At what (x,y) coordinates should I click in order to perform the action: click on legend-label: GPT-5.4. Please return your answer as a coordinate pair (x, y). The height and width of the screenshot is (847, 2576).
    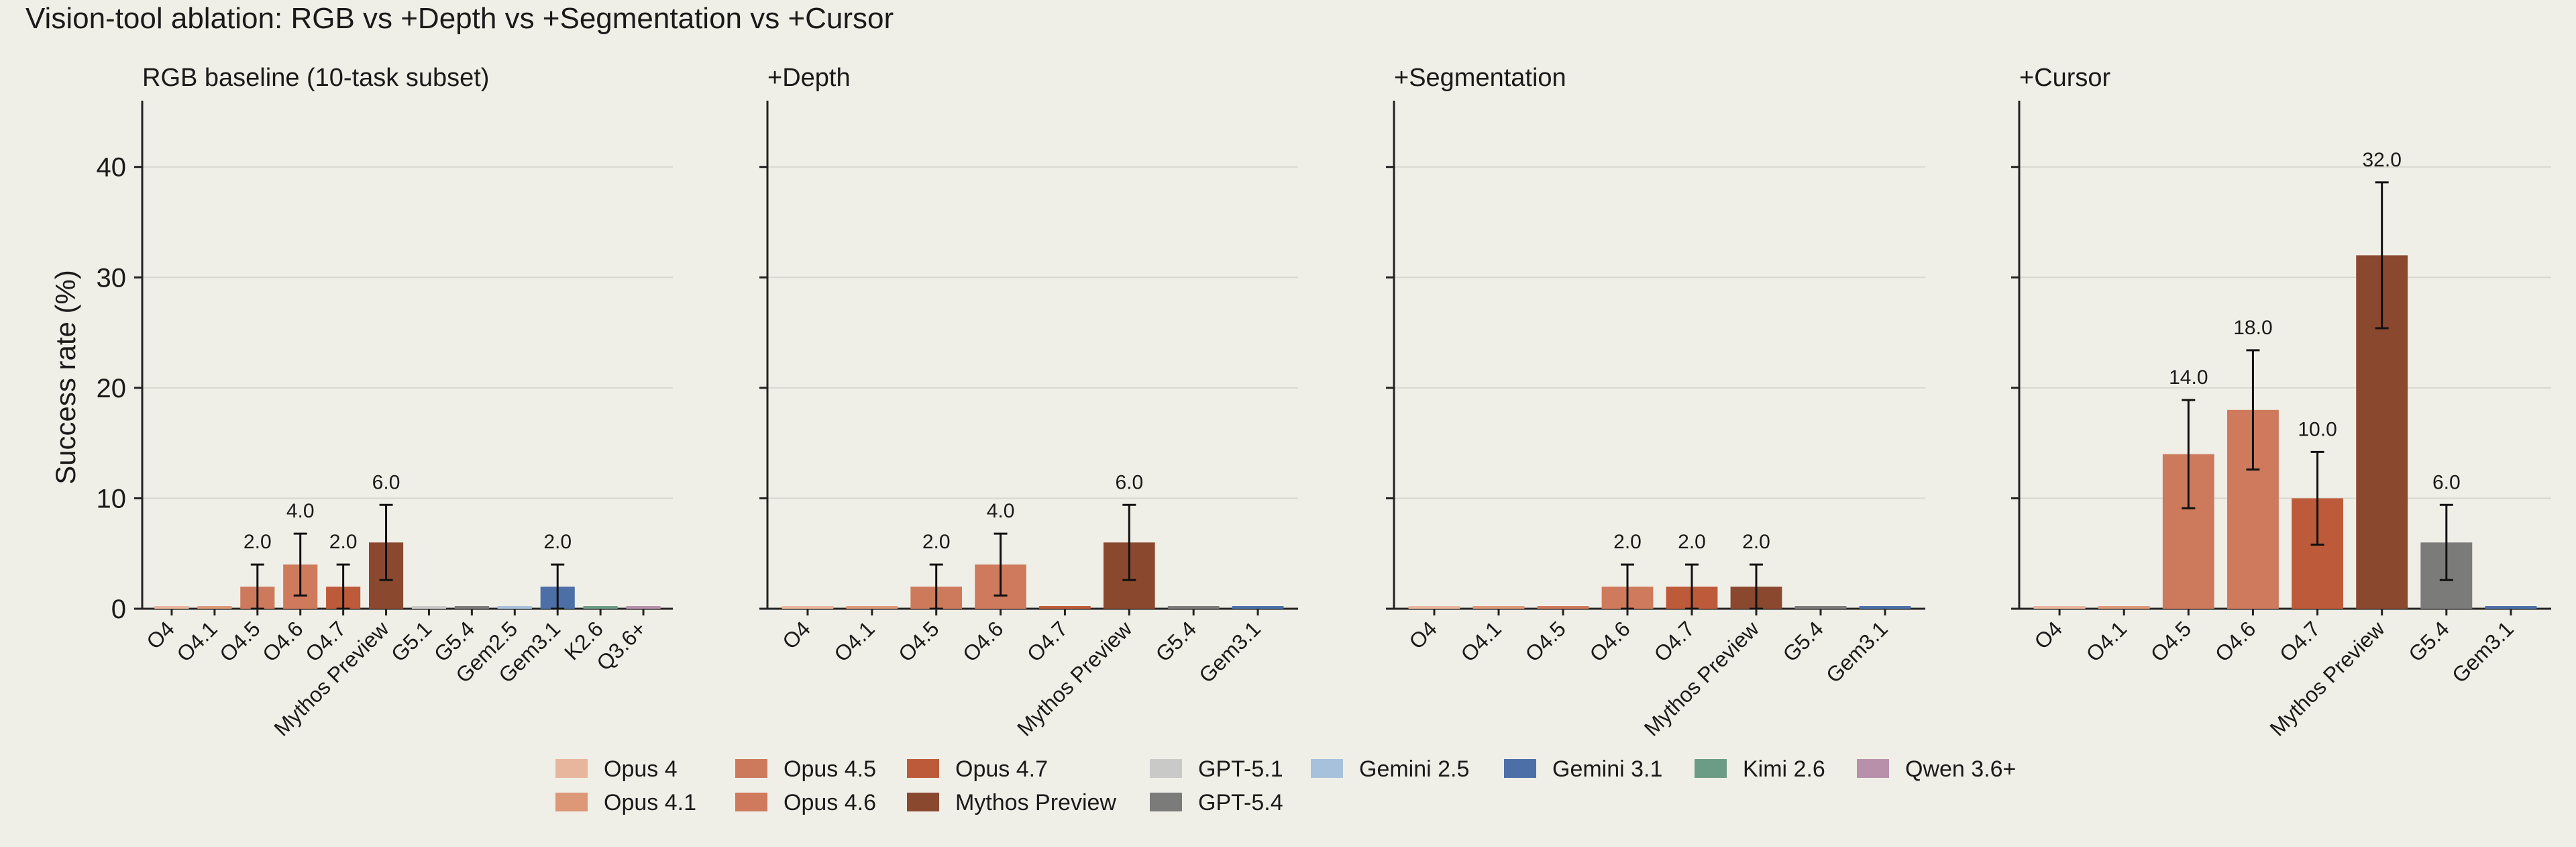
    Looking at the image, I should click on (1240, 802).